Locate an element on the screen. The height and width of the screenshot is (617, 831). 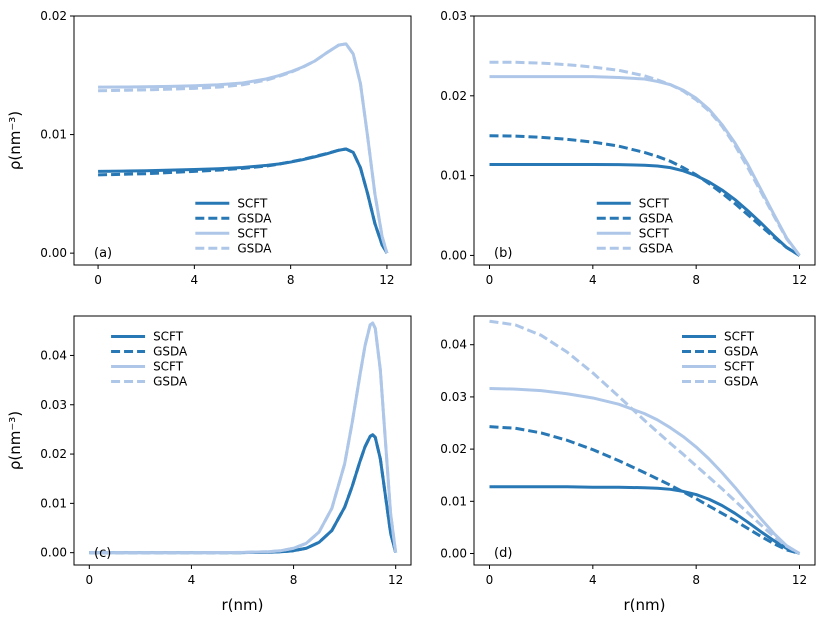
panel-label: (a) is located at coordinates (103, 253).